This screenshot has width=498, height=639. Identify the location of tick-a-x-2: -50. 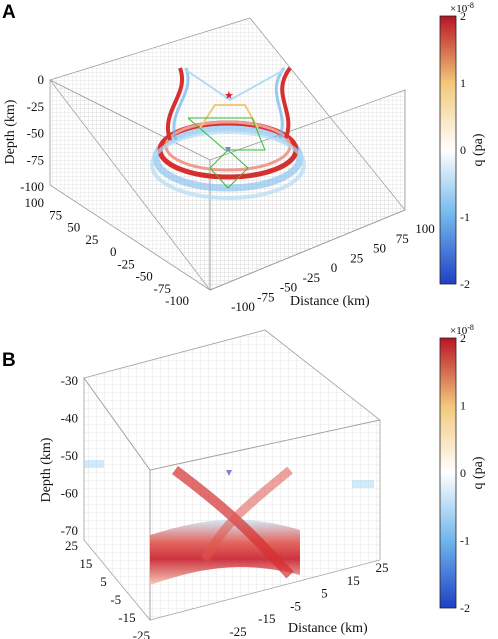
(288, 287).